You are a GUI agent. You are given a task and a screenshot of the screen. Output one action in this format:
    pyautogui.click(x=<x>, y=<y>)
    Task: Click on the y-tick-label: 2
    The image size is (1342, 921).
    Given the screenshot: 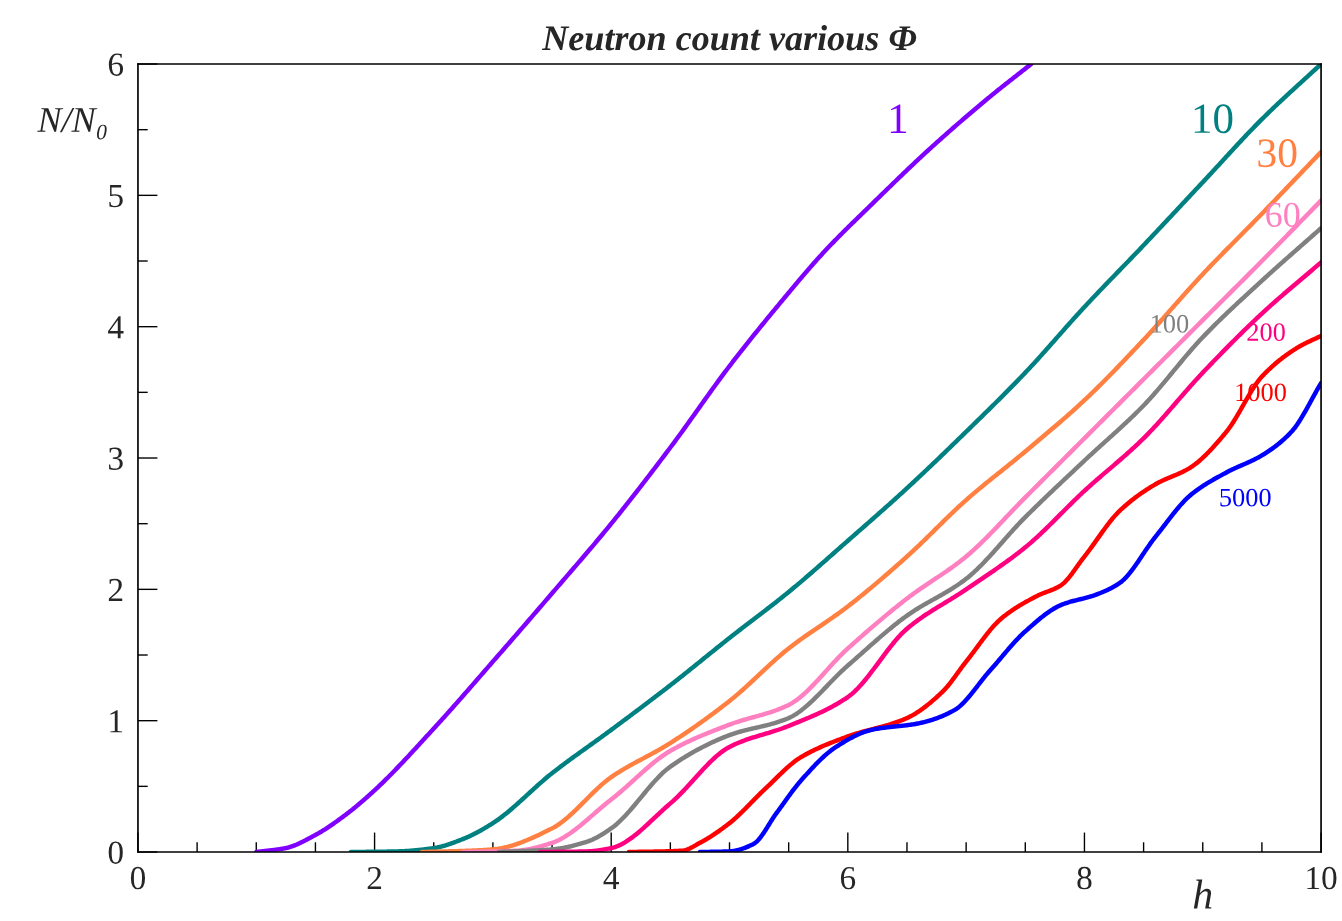 What is the action you would take?
    pyautogui.click(x=115, y=589)
    